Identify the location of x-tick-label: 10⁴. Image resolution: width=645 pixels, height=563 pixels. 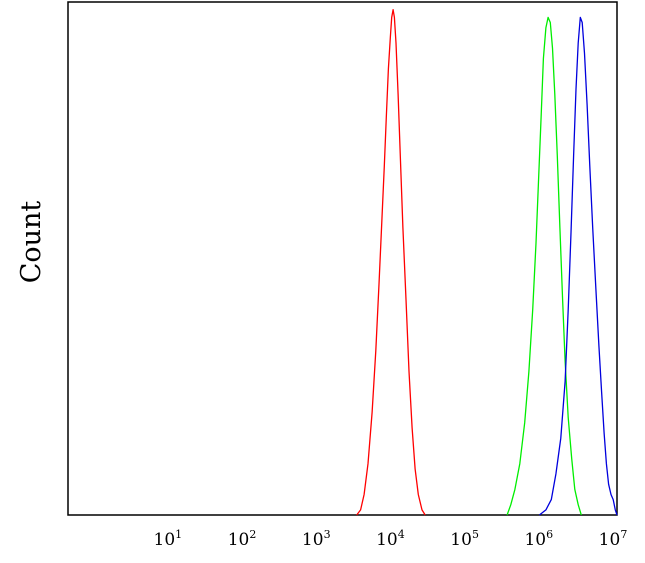
(390, 539).